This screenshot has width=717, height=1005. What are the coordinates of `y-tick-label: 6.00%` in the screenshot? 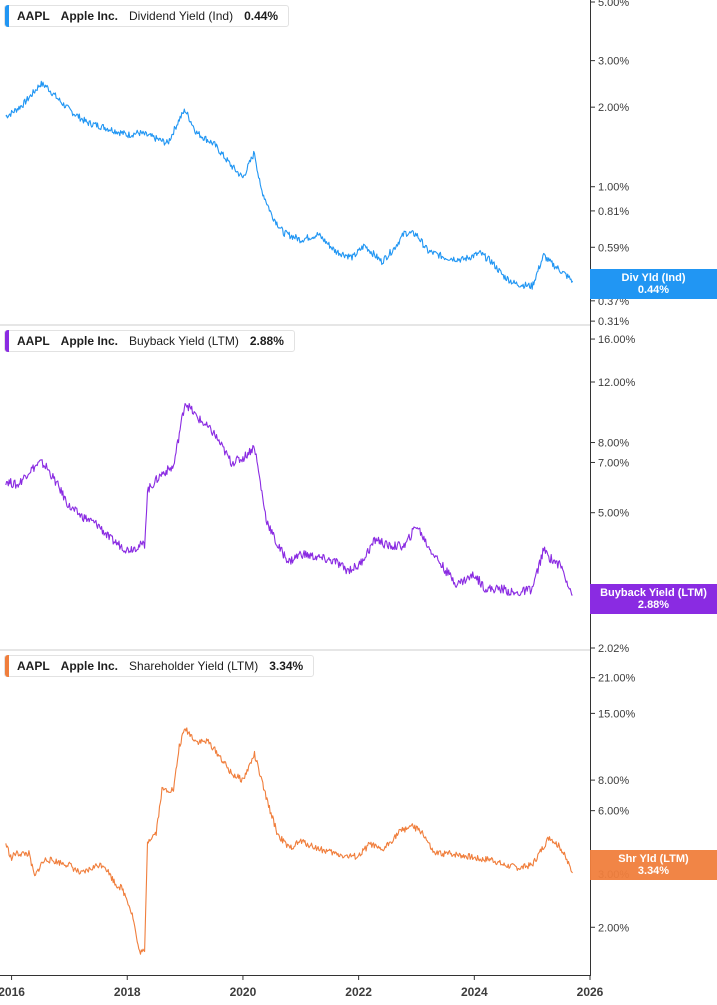 It's located at (613, 812).